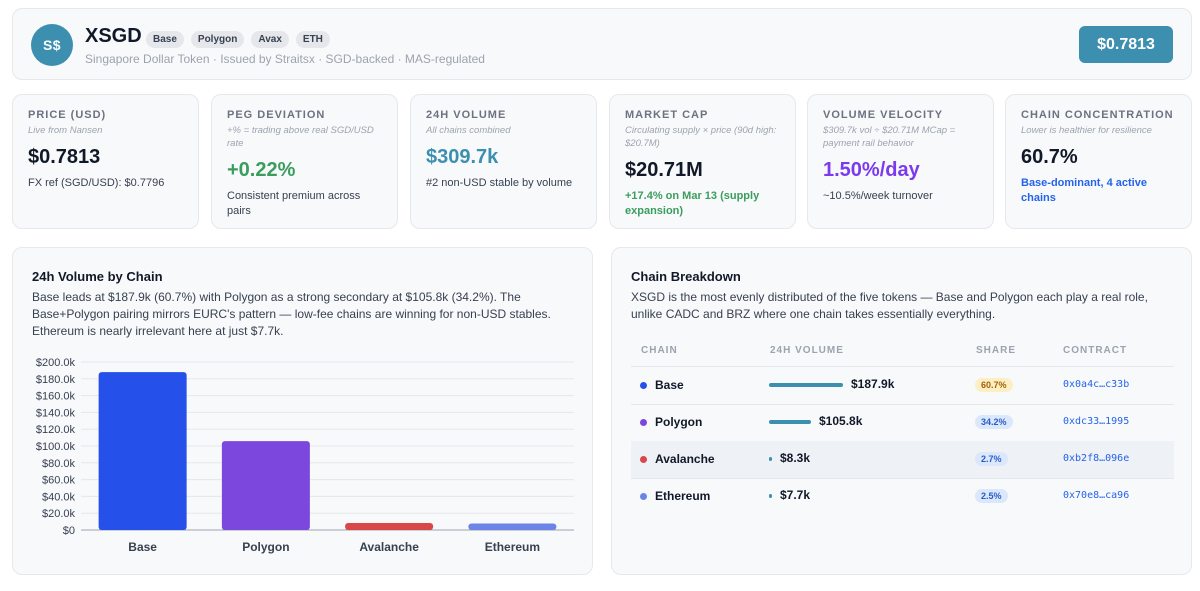 This screenshot has height=591, width=1200. Describe the element at coordinates (165, 39) in the screenshot. I see `chain-tag-base: Base` at that location.